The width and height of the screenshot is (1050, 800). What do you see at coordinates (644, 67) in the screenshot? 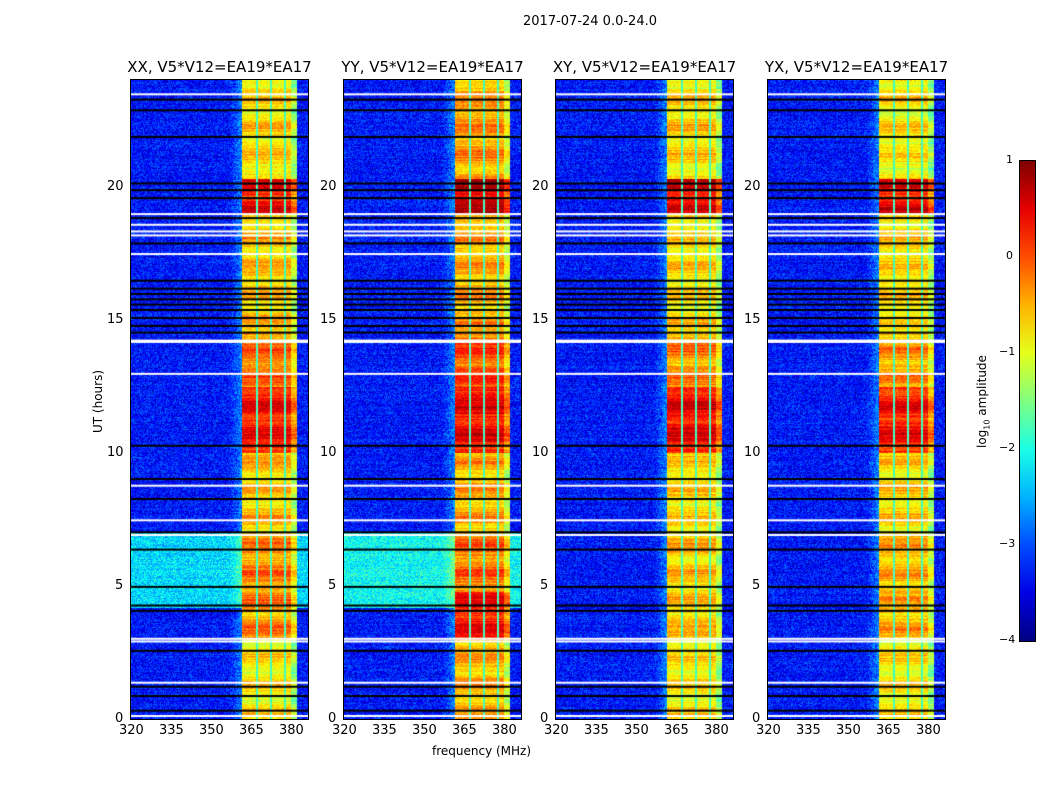
I see `panel-title: XY, V5*V12=EA19*EA17` at bounding box center [644, 67].